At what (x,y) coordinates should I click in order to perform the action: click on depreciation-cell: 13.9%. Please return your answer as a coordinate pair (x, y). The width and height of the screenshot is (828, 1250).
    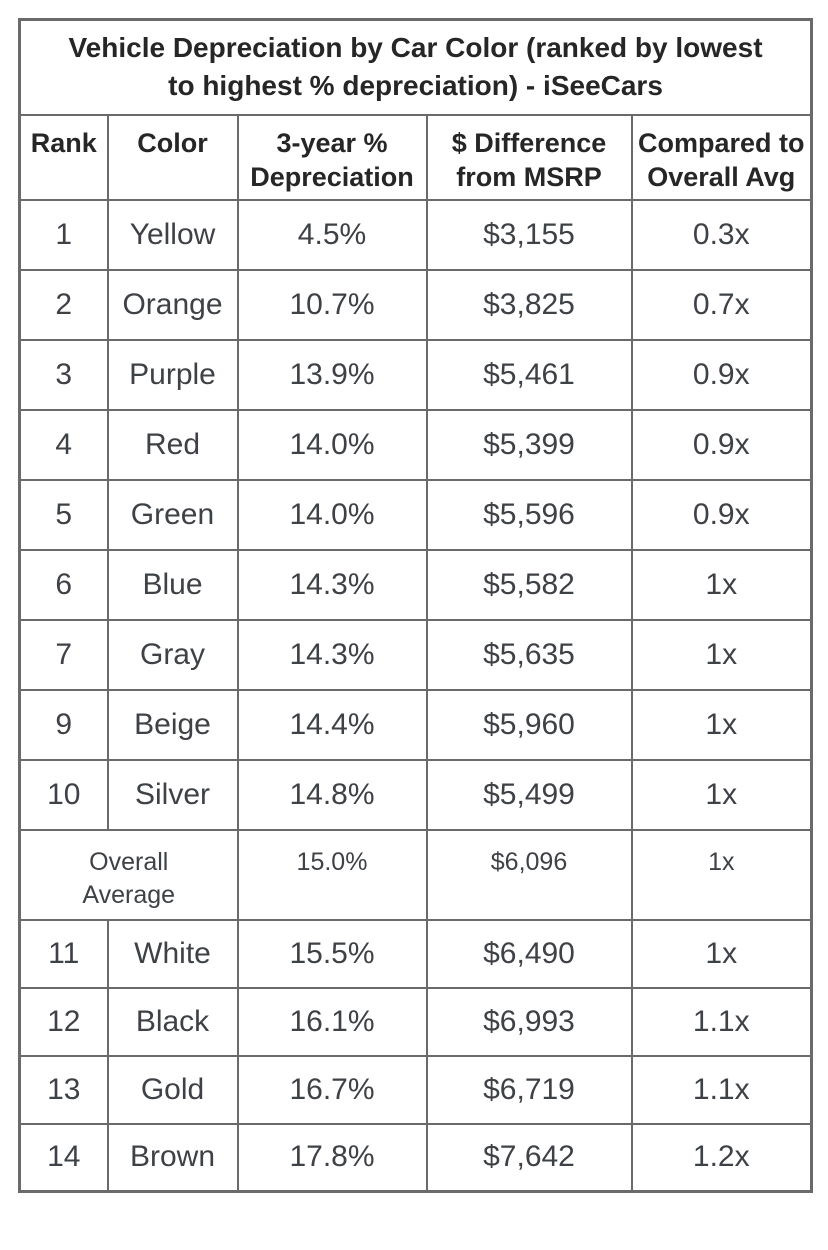
    Looking at the image, I should click on (332, 374).